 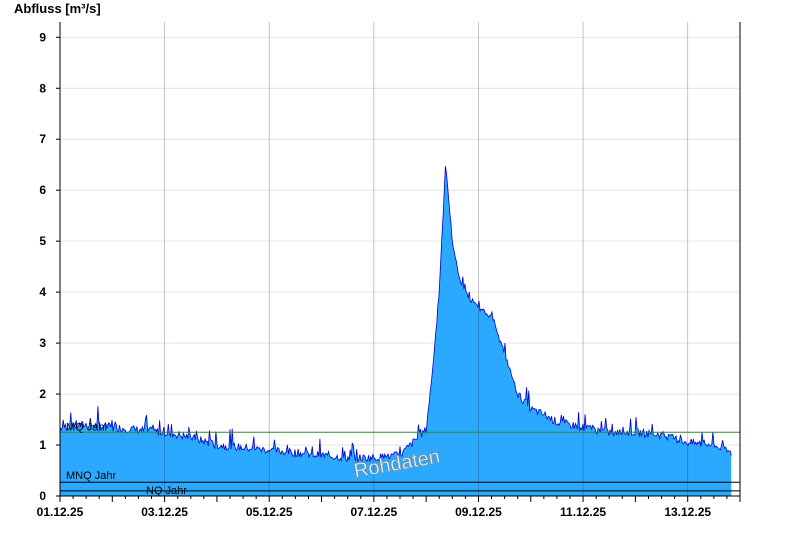 I want to click on y-tick-label: 4, so click(x=42, y=292).